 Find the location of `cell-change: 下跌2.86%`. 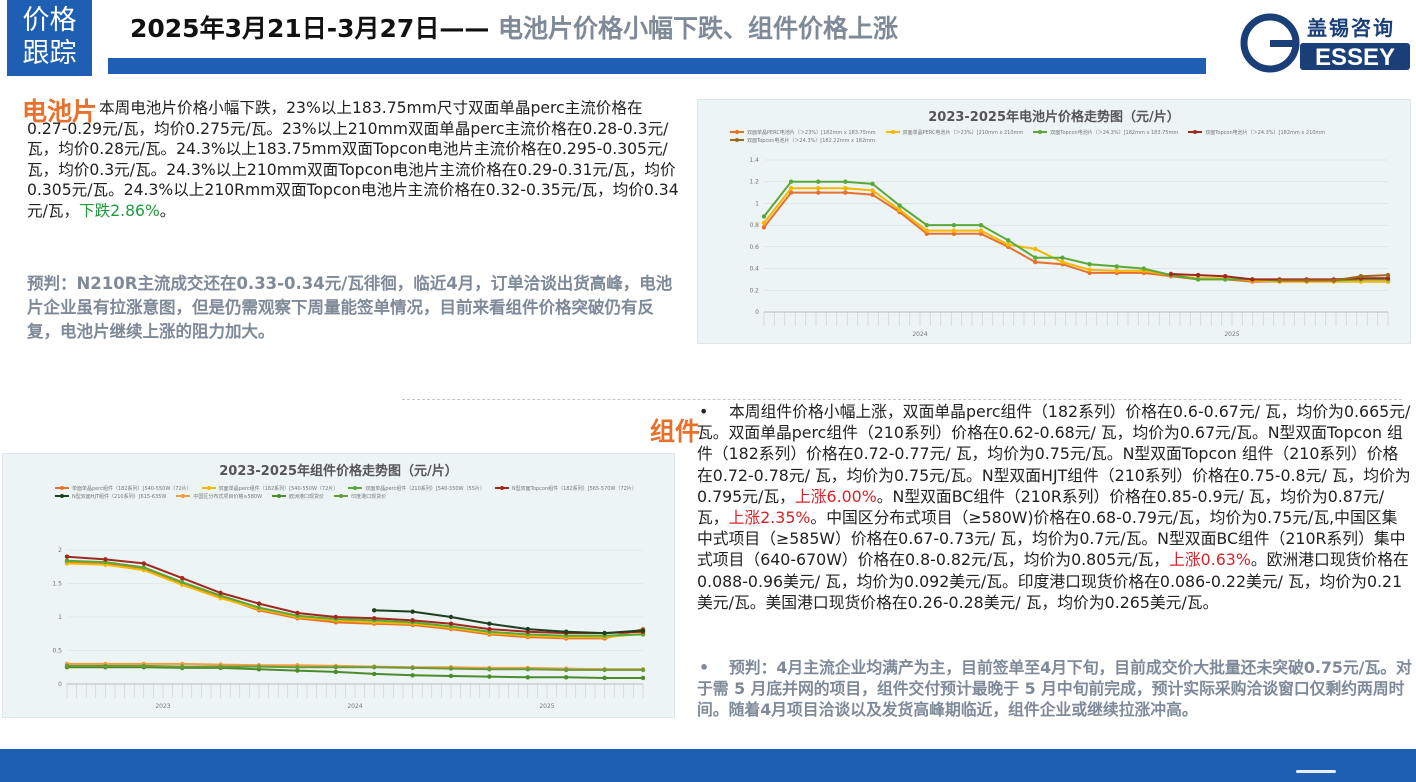

cell-change: 下跌2.86% is located at coordinates (119, 210).